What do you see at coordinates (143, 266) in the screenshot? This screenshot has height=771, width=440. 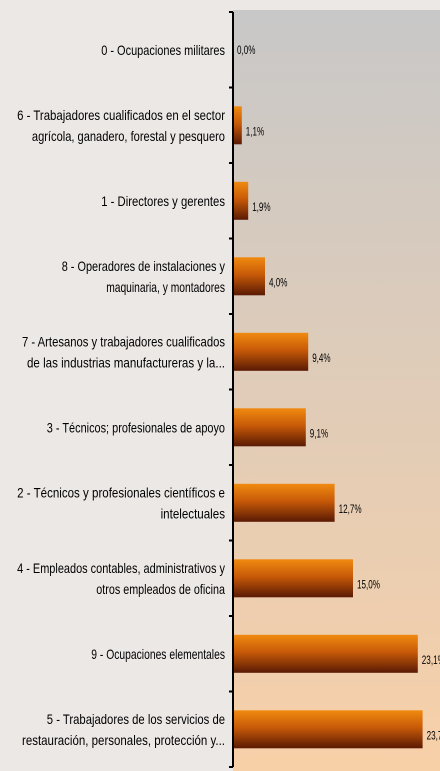 I see `category-label: 8 - Operadores de instalaciones y` at bounding box center [143, 266].